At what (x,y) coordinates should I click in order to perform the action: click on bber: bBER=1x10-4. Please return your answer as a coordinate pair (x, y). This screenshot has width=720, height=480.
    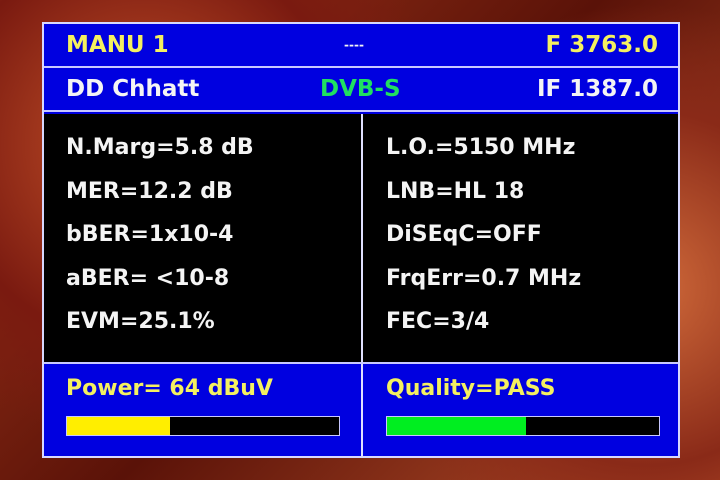
    Looking at the image, I should click on (150, 234).